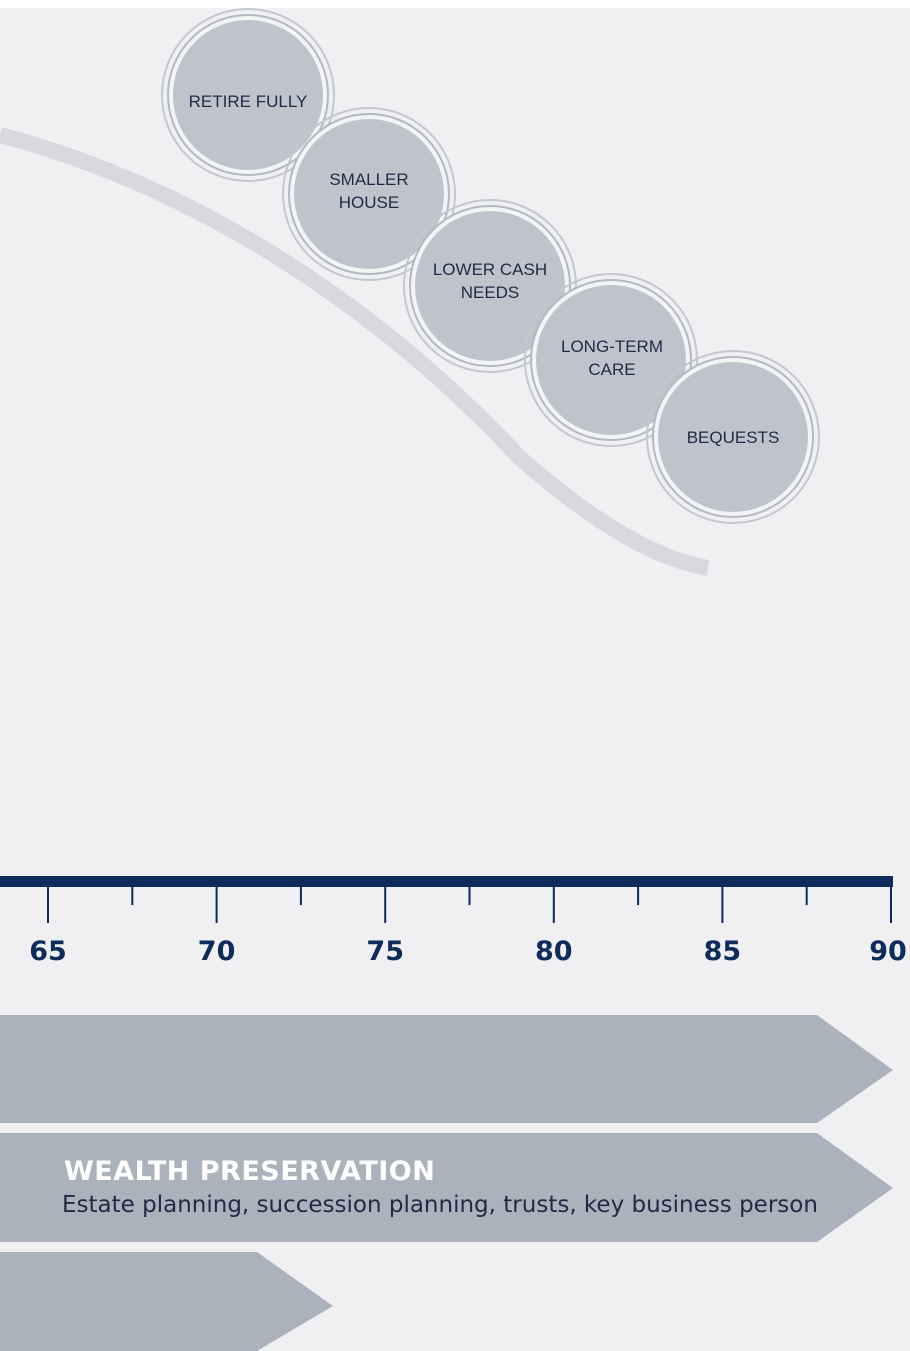  Describe the element at coordinates (723, 951) in the screenshot. I see `age-tick-label: 85` at that location.